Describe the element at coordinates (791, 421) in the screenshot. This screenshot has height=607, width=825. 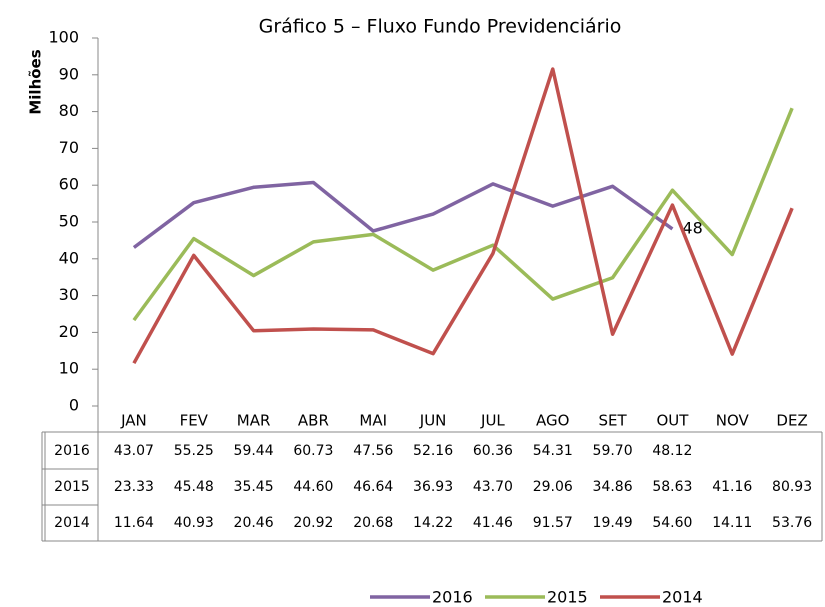
I see `x-tick-label: DEZ` at that location.